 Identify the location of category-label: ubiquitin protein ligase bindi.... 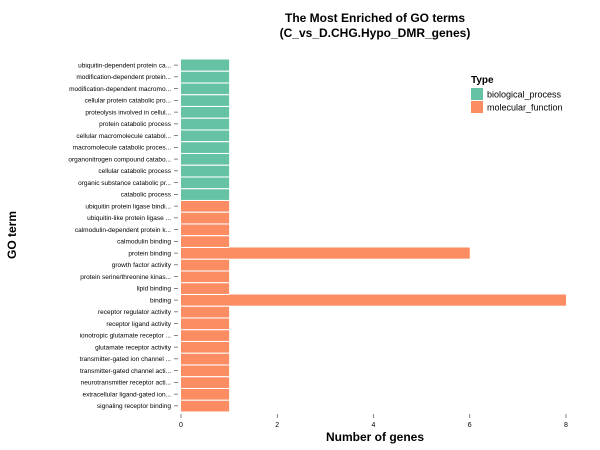
(128, 206).